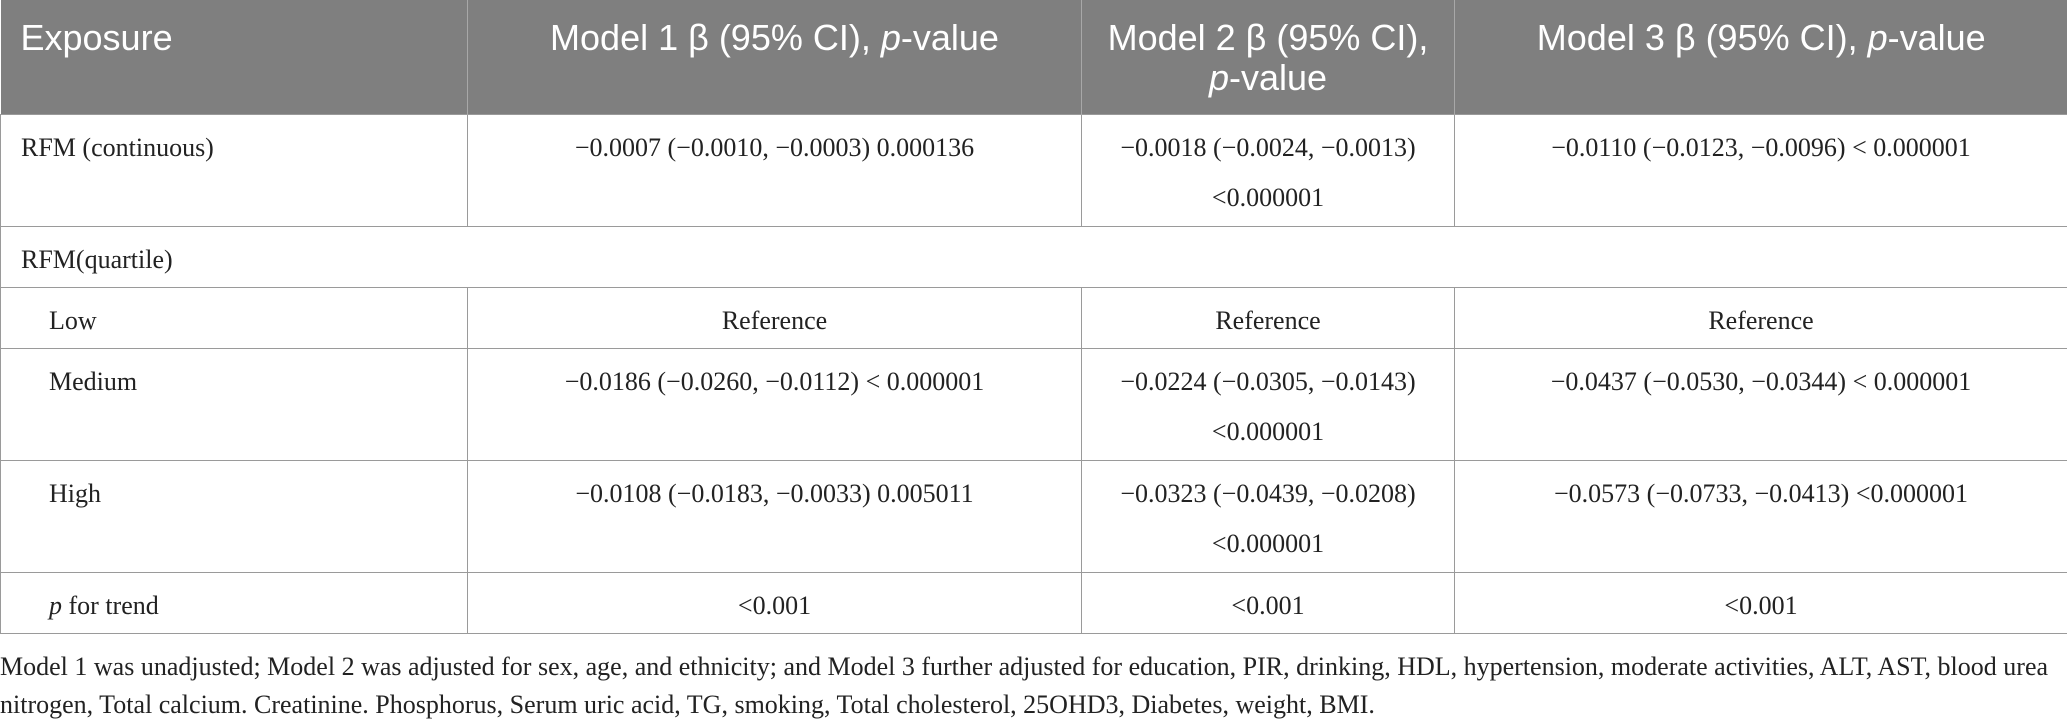 Image resolution: width=2067 pixels, height=725 pixels. Describe the element at coordinates (1268, 37) in the screenshot. I see `header-model2-line1: Model 2 β (95% CI),` at that location.